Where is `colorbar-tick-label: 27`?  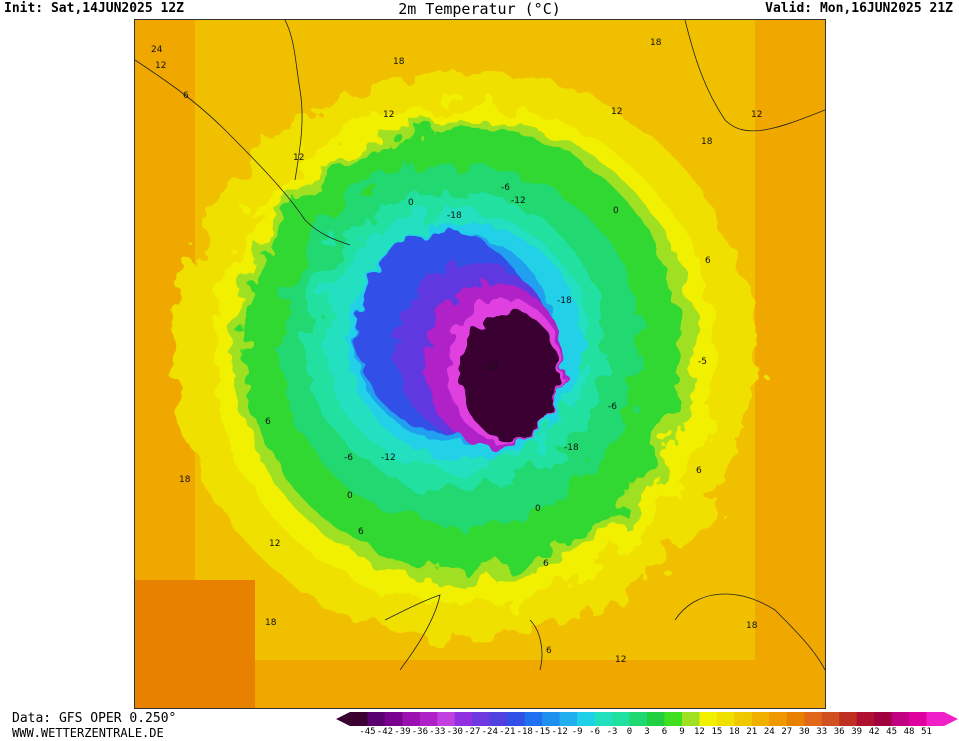 colorbar-tick-label: 27 is located at coordinates (787, 732).